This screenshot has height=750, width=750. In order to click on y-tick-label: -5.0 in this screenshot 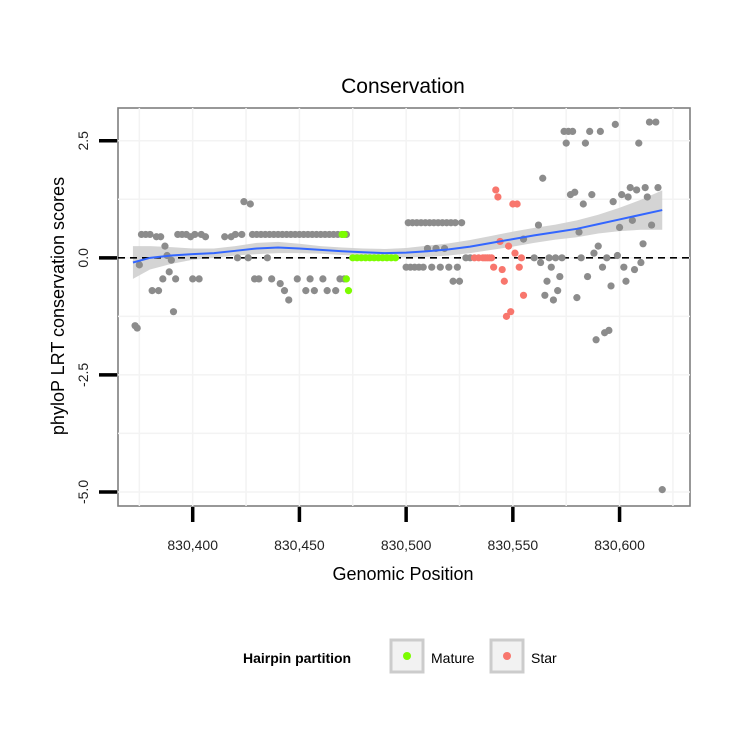, I will do `click(83, 492)`.